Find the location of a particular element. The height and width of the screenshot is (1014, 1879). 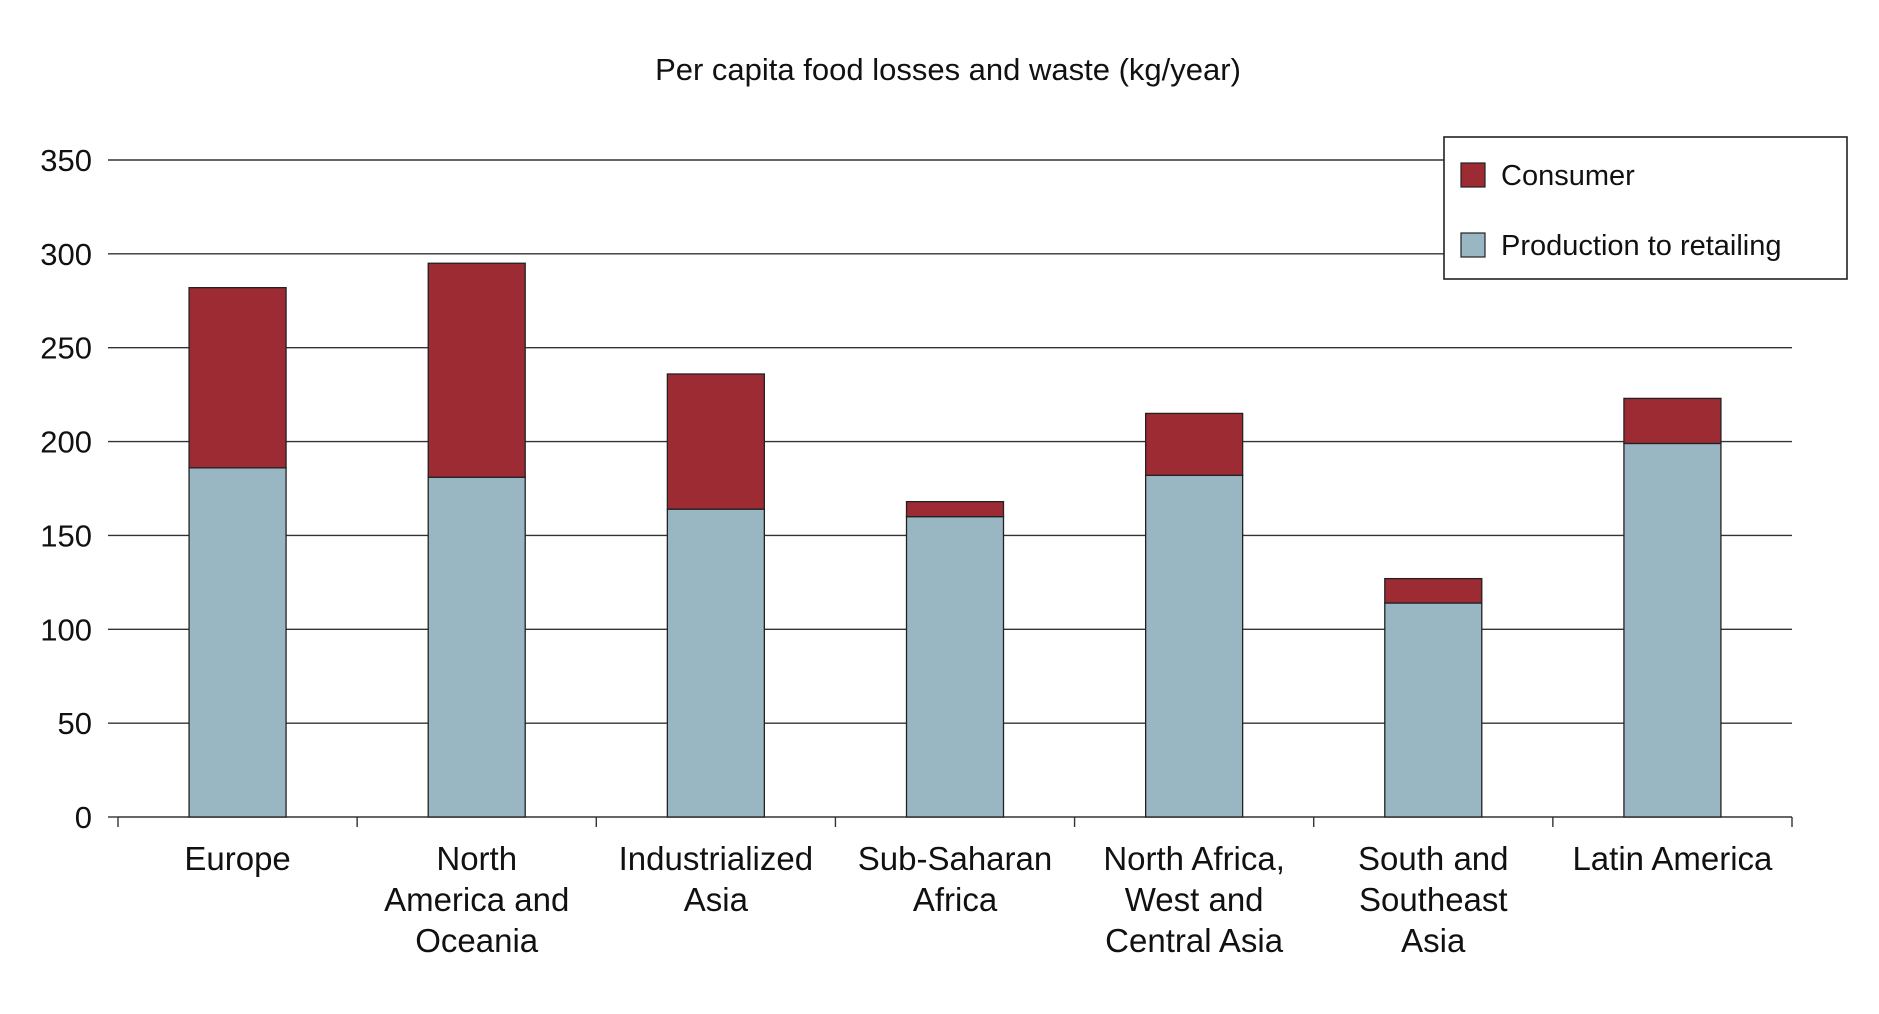

legend: Consumer Production to retailing is located at coordinates (1645, 208).